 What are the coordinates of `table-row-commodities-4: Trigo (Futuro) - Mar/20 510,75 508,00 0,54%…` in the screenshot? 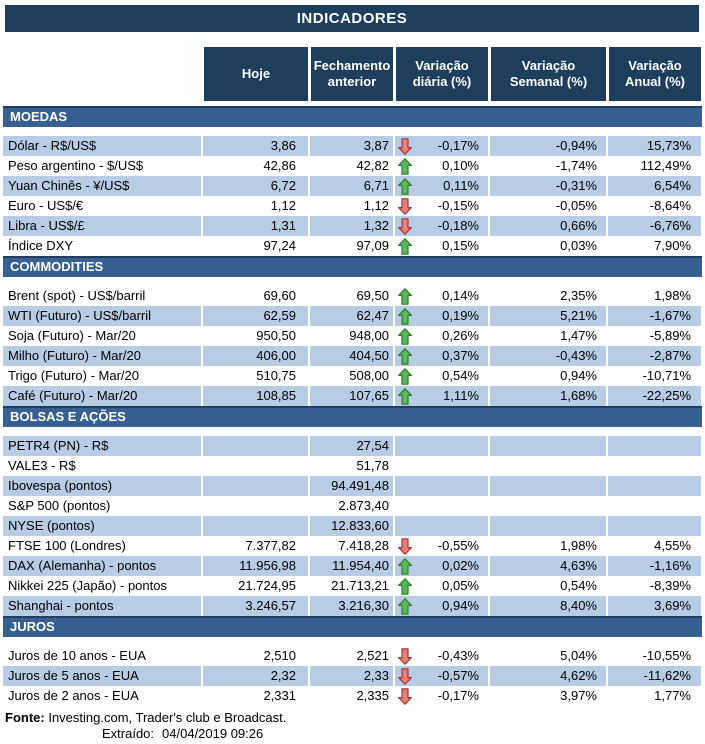 It's located at (354, 376).